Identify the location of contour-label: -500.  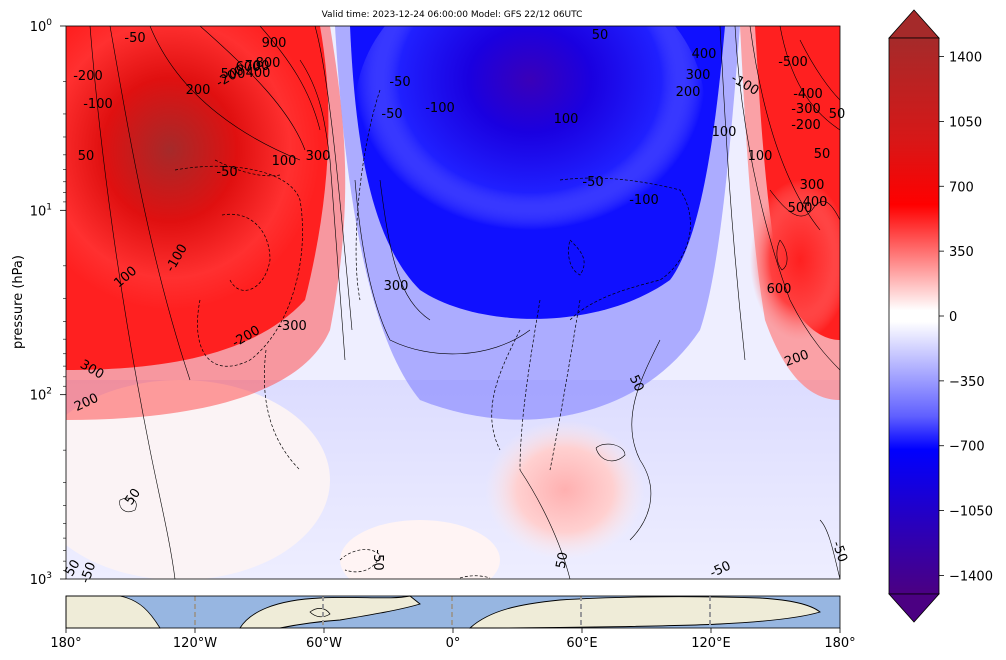
(793, 62).